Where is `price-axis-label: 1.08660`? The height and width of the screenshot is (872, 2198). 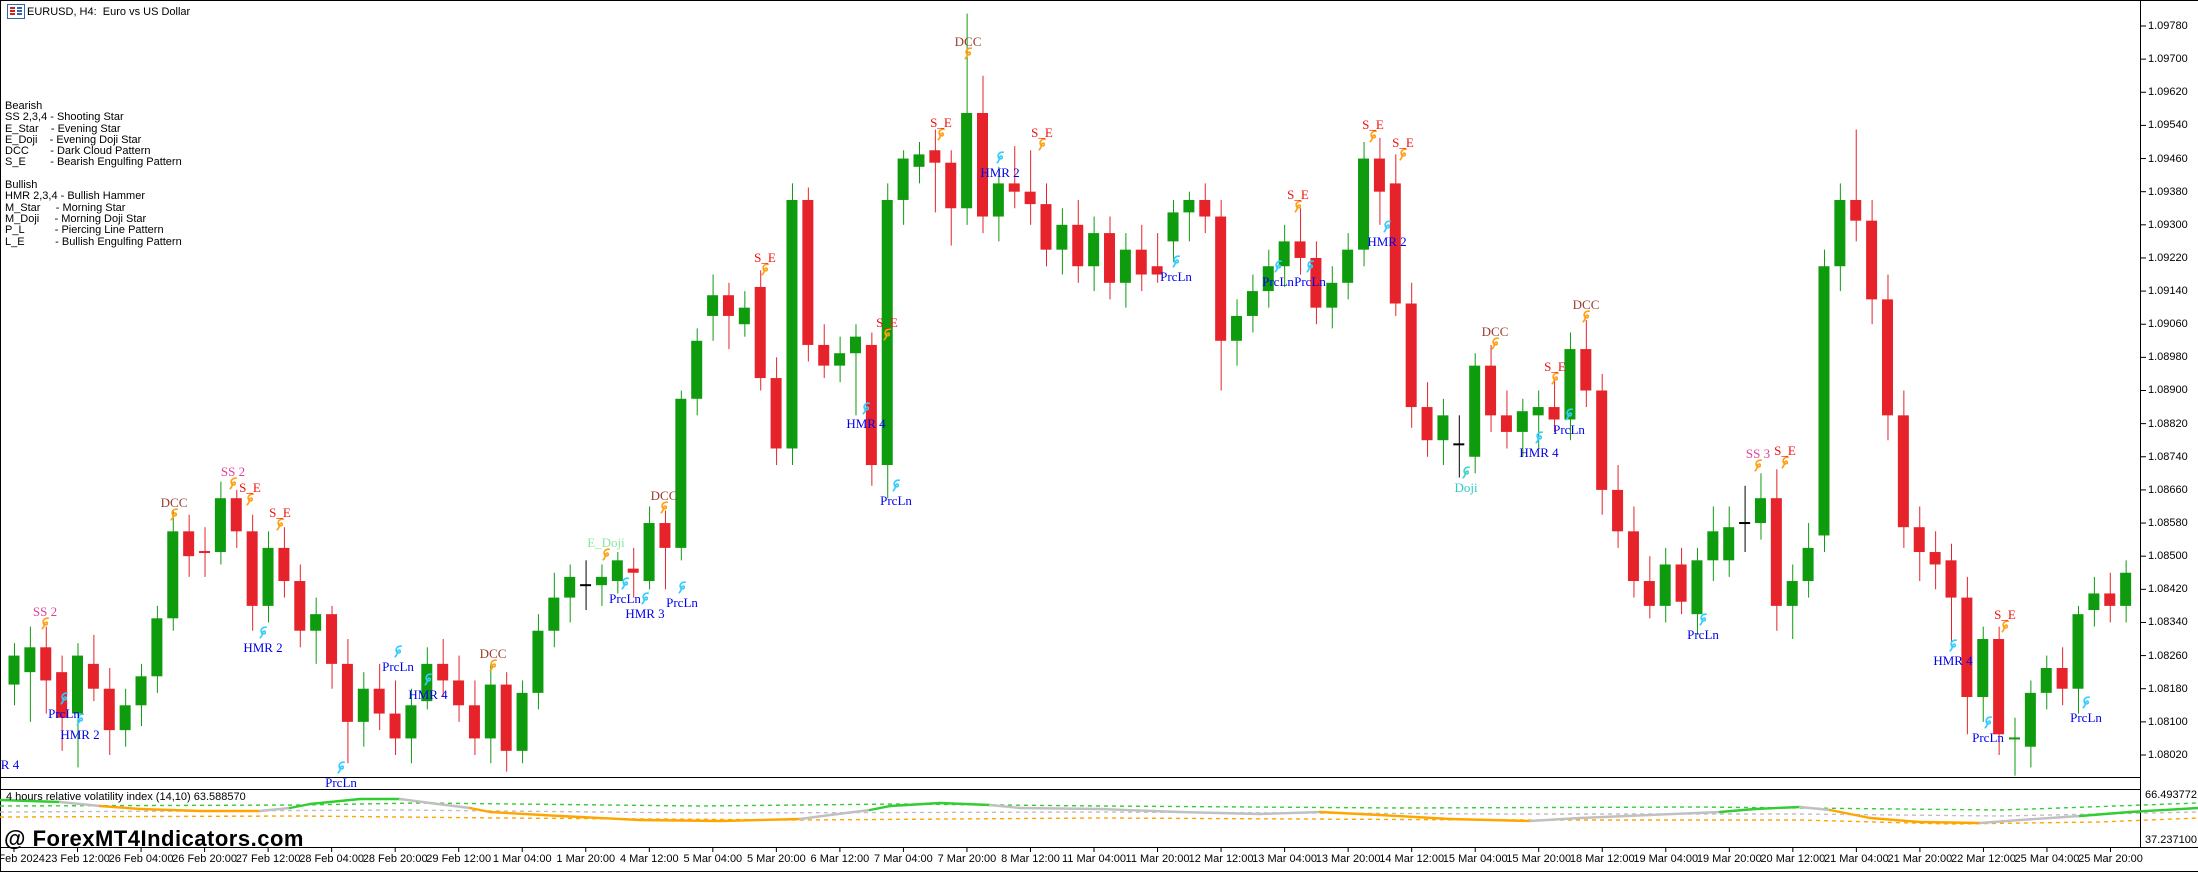 price-axis-label: 1.08660 is located at coordinates (2168, 489).